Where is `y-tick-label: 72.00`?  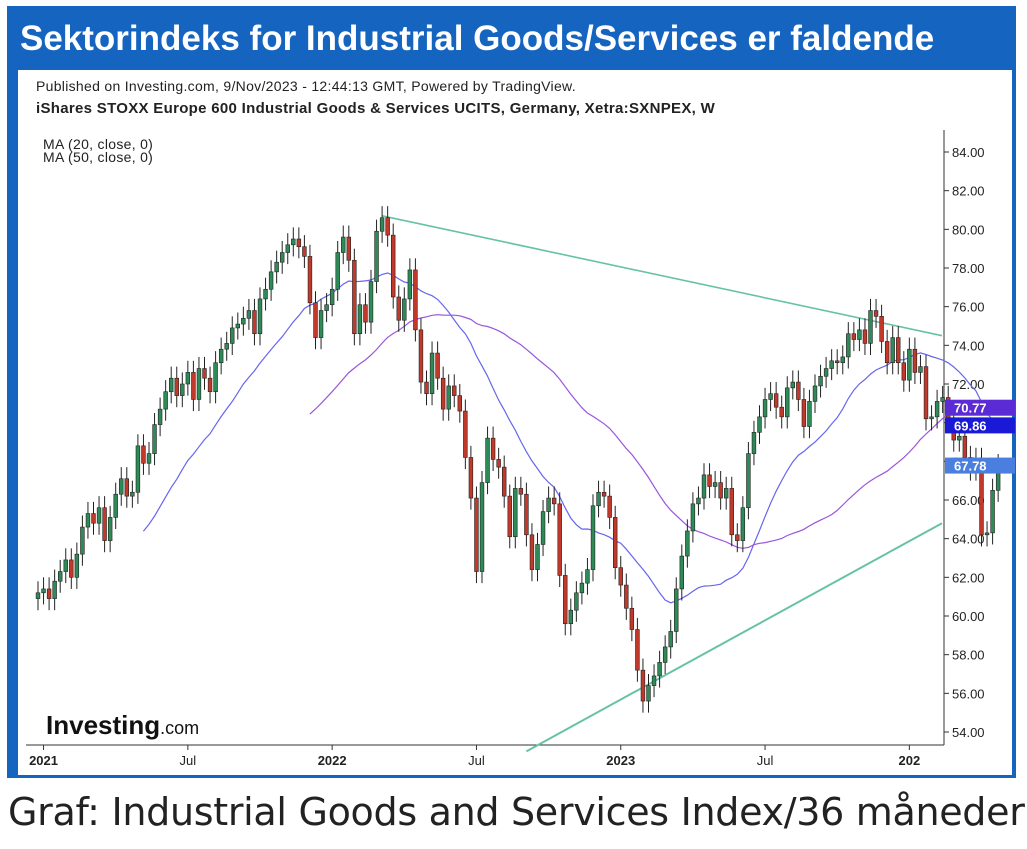
y-tick-label: 72.00 is located at coordinates (968, 384).